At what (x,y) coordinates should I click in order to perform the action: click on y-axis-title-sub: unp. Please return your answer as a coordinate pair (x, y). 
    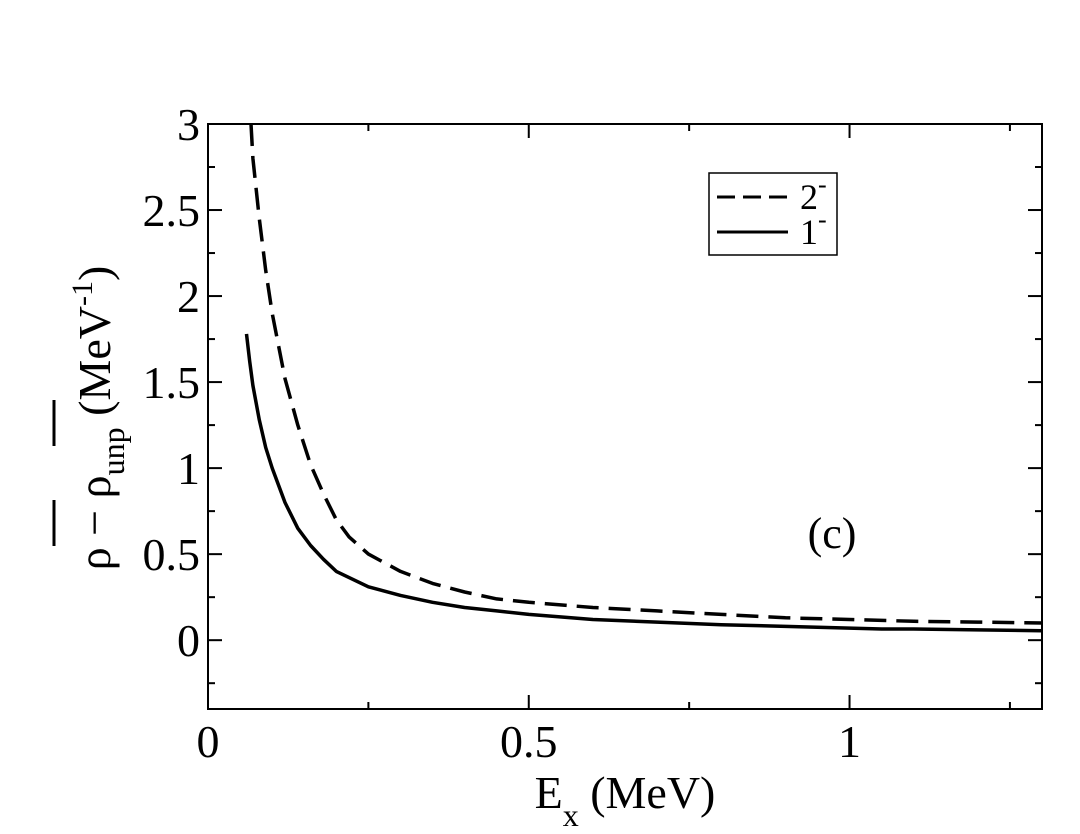
    Looking at the image, I should click on (113, 451).